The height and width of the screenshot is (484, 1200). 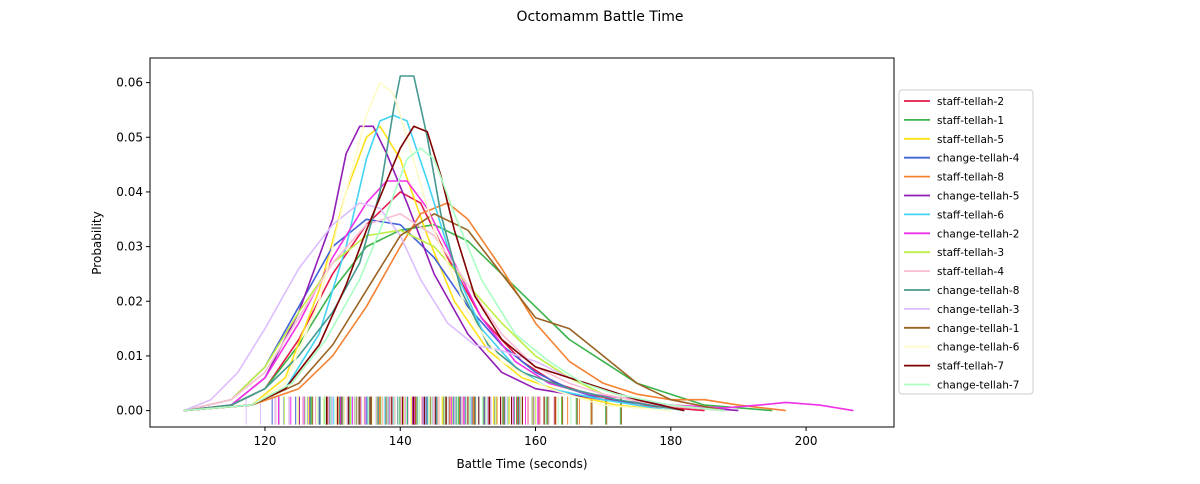 I want to click on legend-label: staff-tellah-7, so click(x=970, y=367).